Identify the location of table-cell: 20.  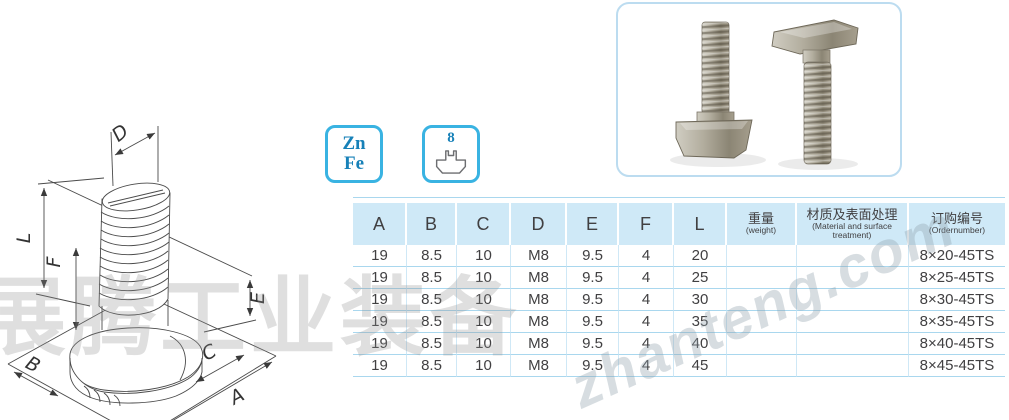
(700, 256).